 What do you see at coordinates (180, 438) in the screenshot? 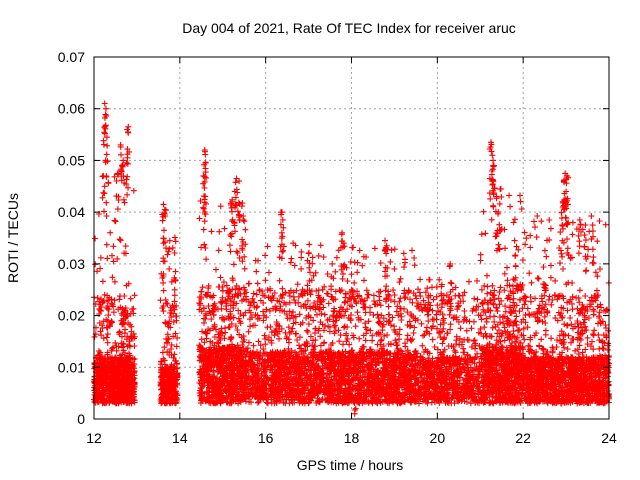
I see `x-tick-label: 14` at bounding box center [180, 438].